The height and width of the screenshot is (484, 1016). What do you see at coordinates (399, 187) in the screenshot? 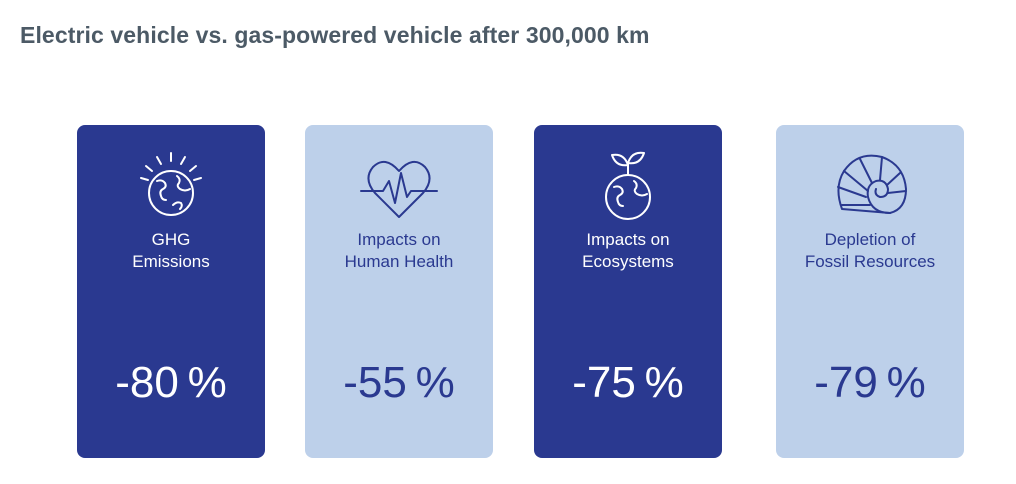
I see `heart-pulse-icon` at bounding box center [399, 187].